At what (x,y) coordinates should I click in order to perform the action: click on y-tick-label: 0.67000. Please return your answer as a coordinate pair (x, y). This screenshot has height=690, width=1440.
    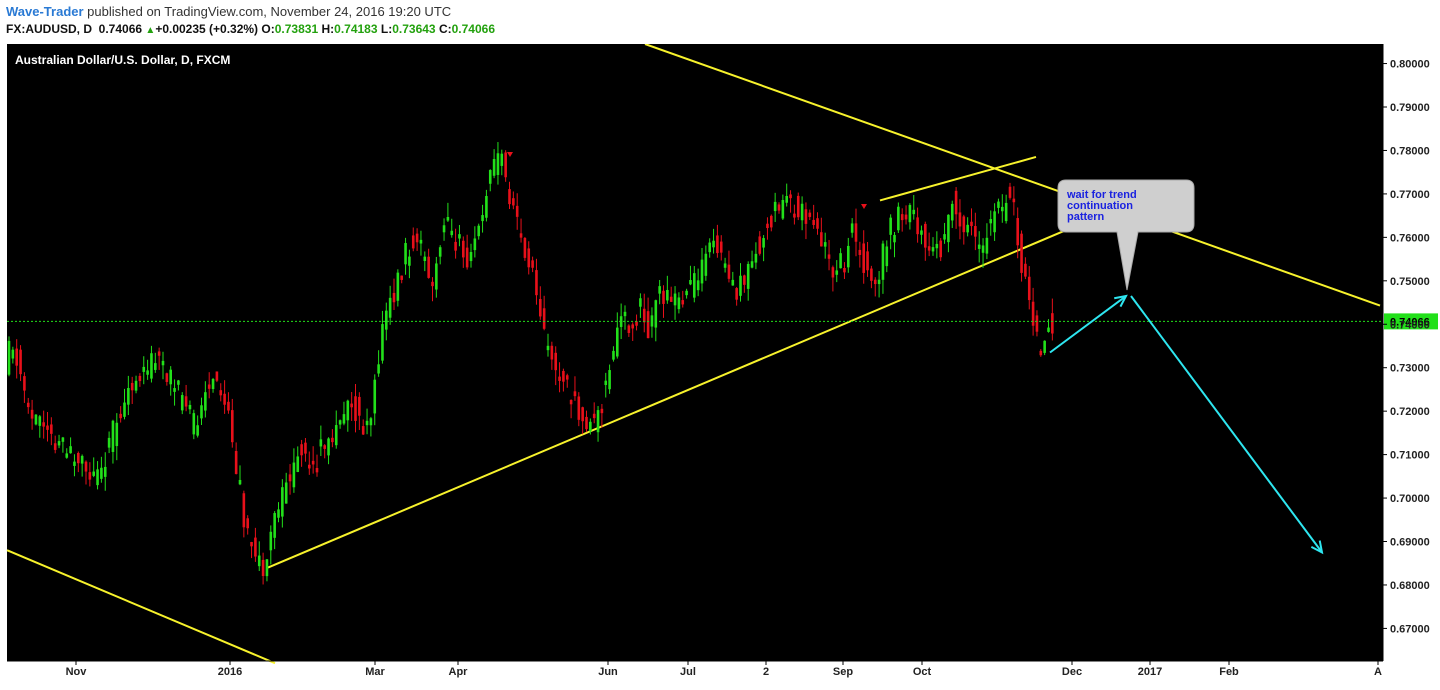
    Looking at the image, I should click on (1410, 629).